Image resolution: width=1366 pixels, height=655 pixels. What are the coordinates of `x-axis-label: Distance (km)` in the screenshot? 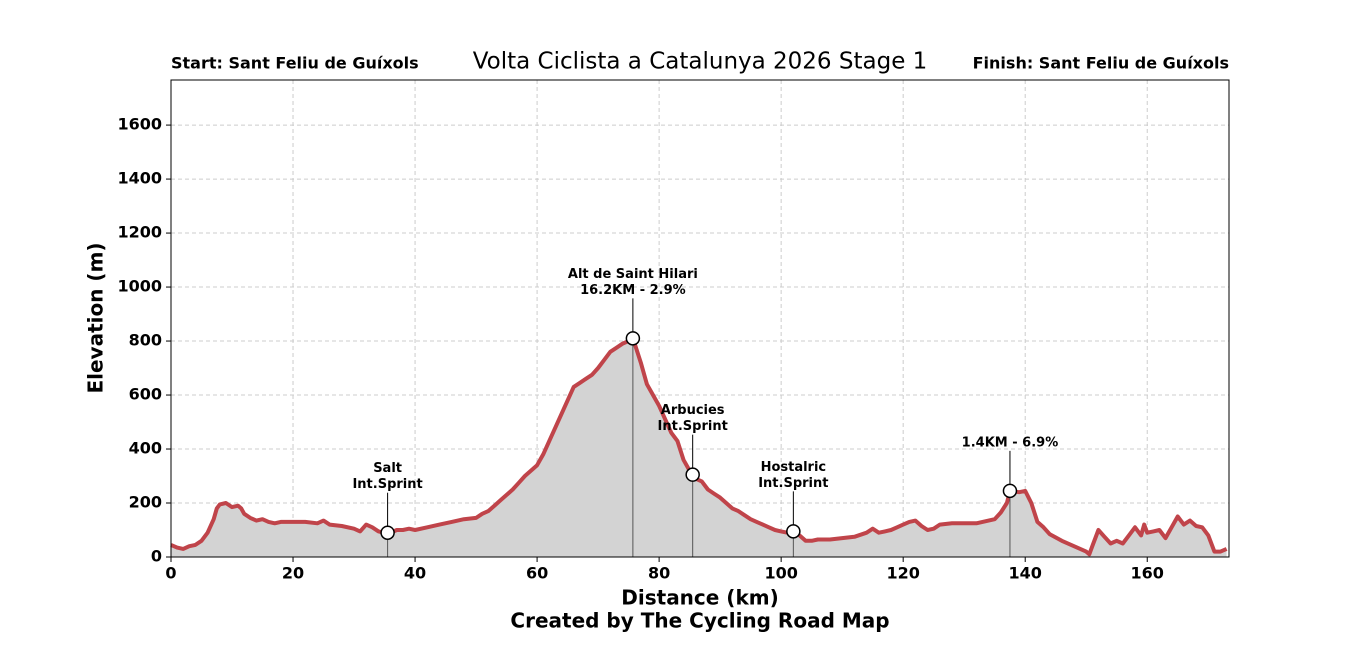 It's located at (699, 598).